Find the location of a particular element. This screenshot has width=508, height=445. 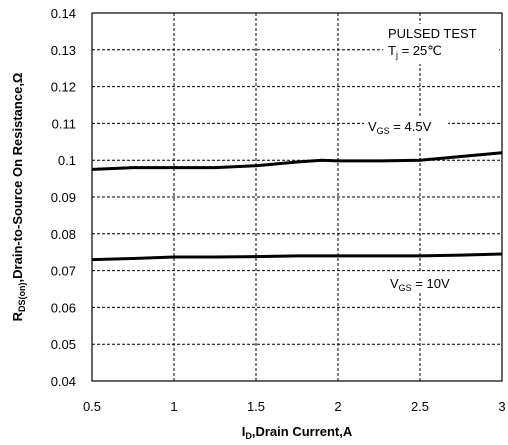

y-tick-label: 0.08 is located at coordinates (63, 234).